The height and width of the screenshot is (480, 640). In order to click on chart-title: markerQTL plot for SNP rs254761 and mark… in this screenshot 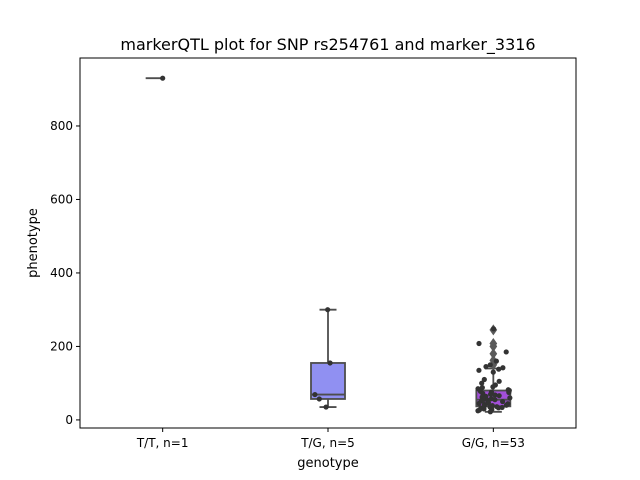, I will do `click(327, 45)`.